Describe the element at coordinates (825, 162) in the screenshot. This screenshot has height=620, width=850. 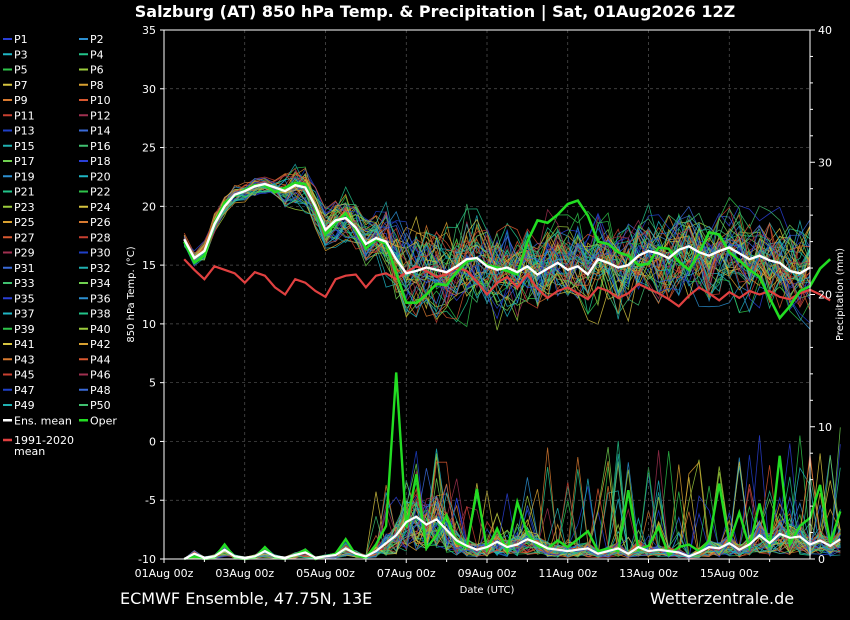
I see `y2-tick-label: 30` at that location.